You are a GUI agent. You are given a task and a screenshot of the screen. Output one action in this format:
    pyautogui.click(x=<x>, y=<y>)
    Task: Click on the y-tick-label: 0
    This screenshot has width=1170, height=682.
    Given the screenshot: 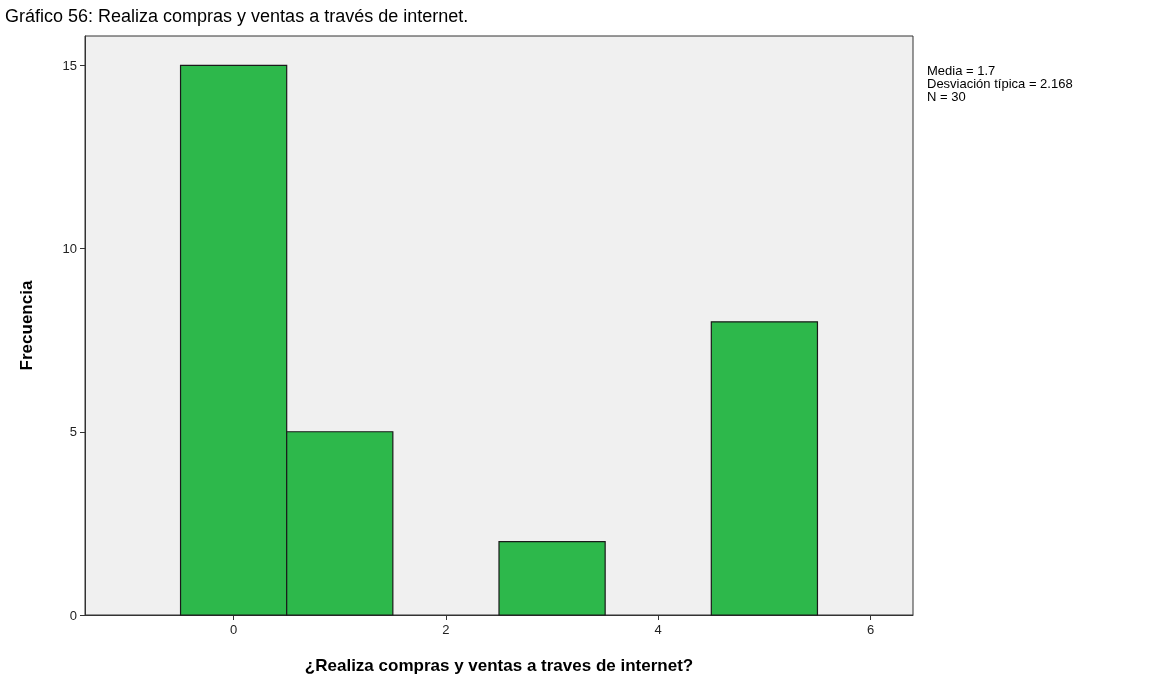 What is the action you would take?
    pyautogui.click(x=73, y=615)
    